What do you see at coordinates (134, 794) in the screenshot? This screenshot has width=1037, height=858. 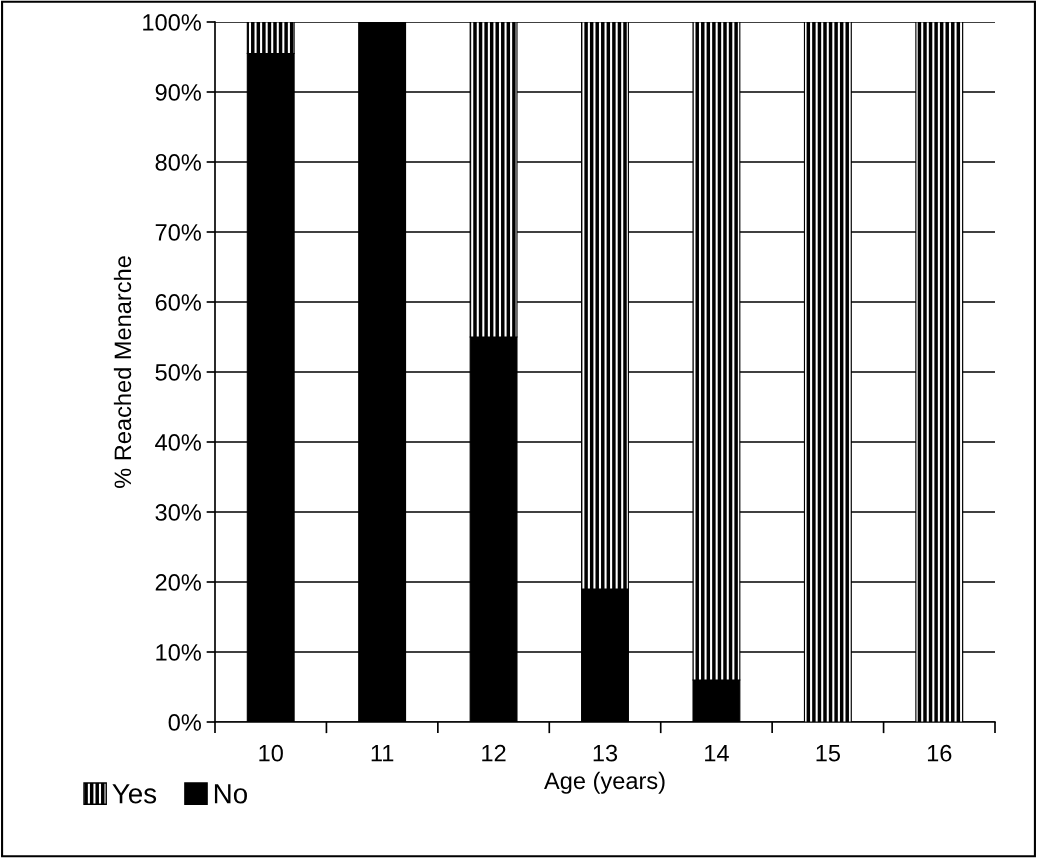 I see `legend-label: Yes` at bounding box center [134, 794].